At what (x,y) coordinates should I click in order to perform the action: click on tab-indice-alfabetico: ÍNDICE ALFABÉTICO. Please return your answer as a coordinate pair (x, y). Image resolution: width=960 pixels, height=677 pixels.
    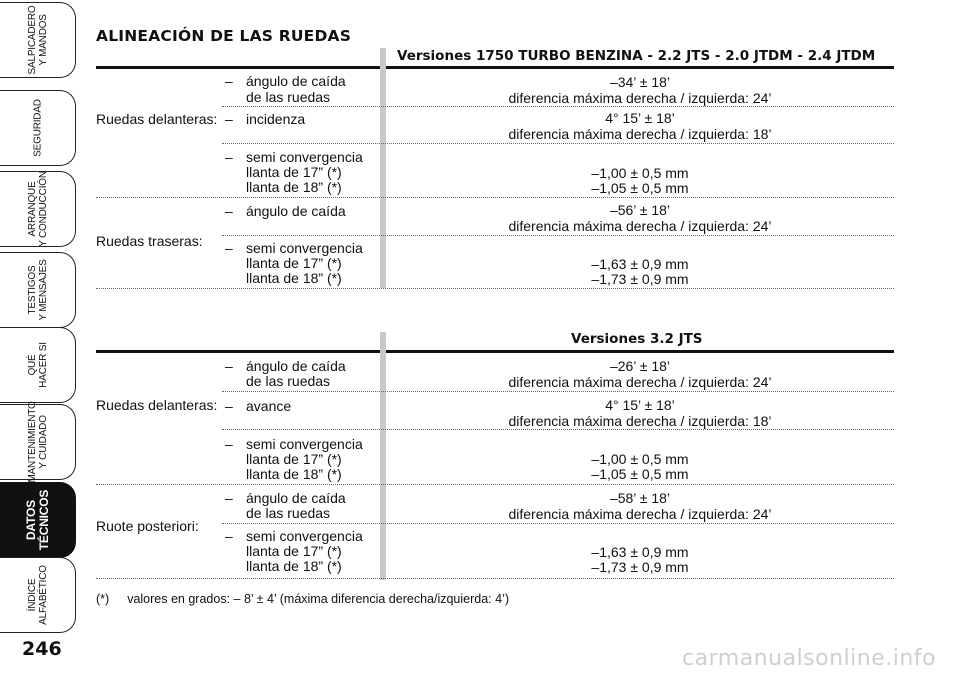
    Looking at the image, I should click on (38, 595).